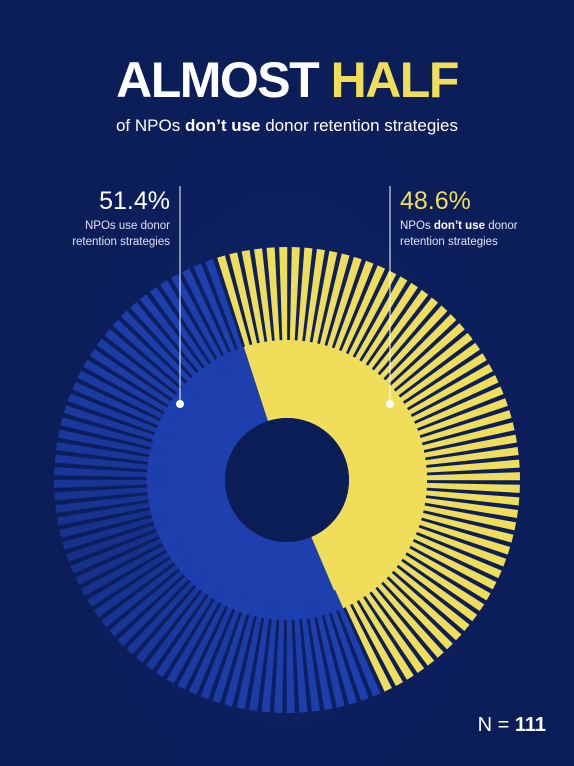 The image size is (574, 766). I want to click on headline-word-2: HALF, so click(395, 80).